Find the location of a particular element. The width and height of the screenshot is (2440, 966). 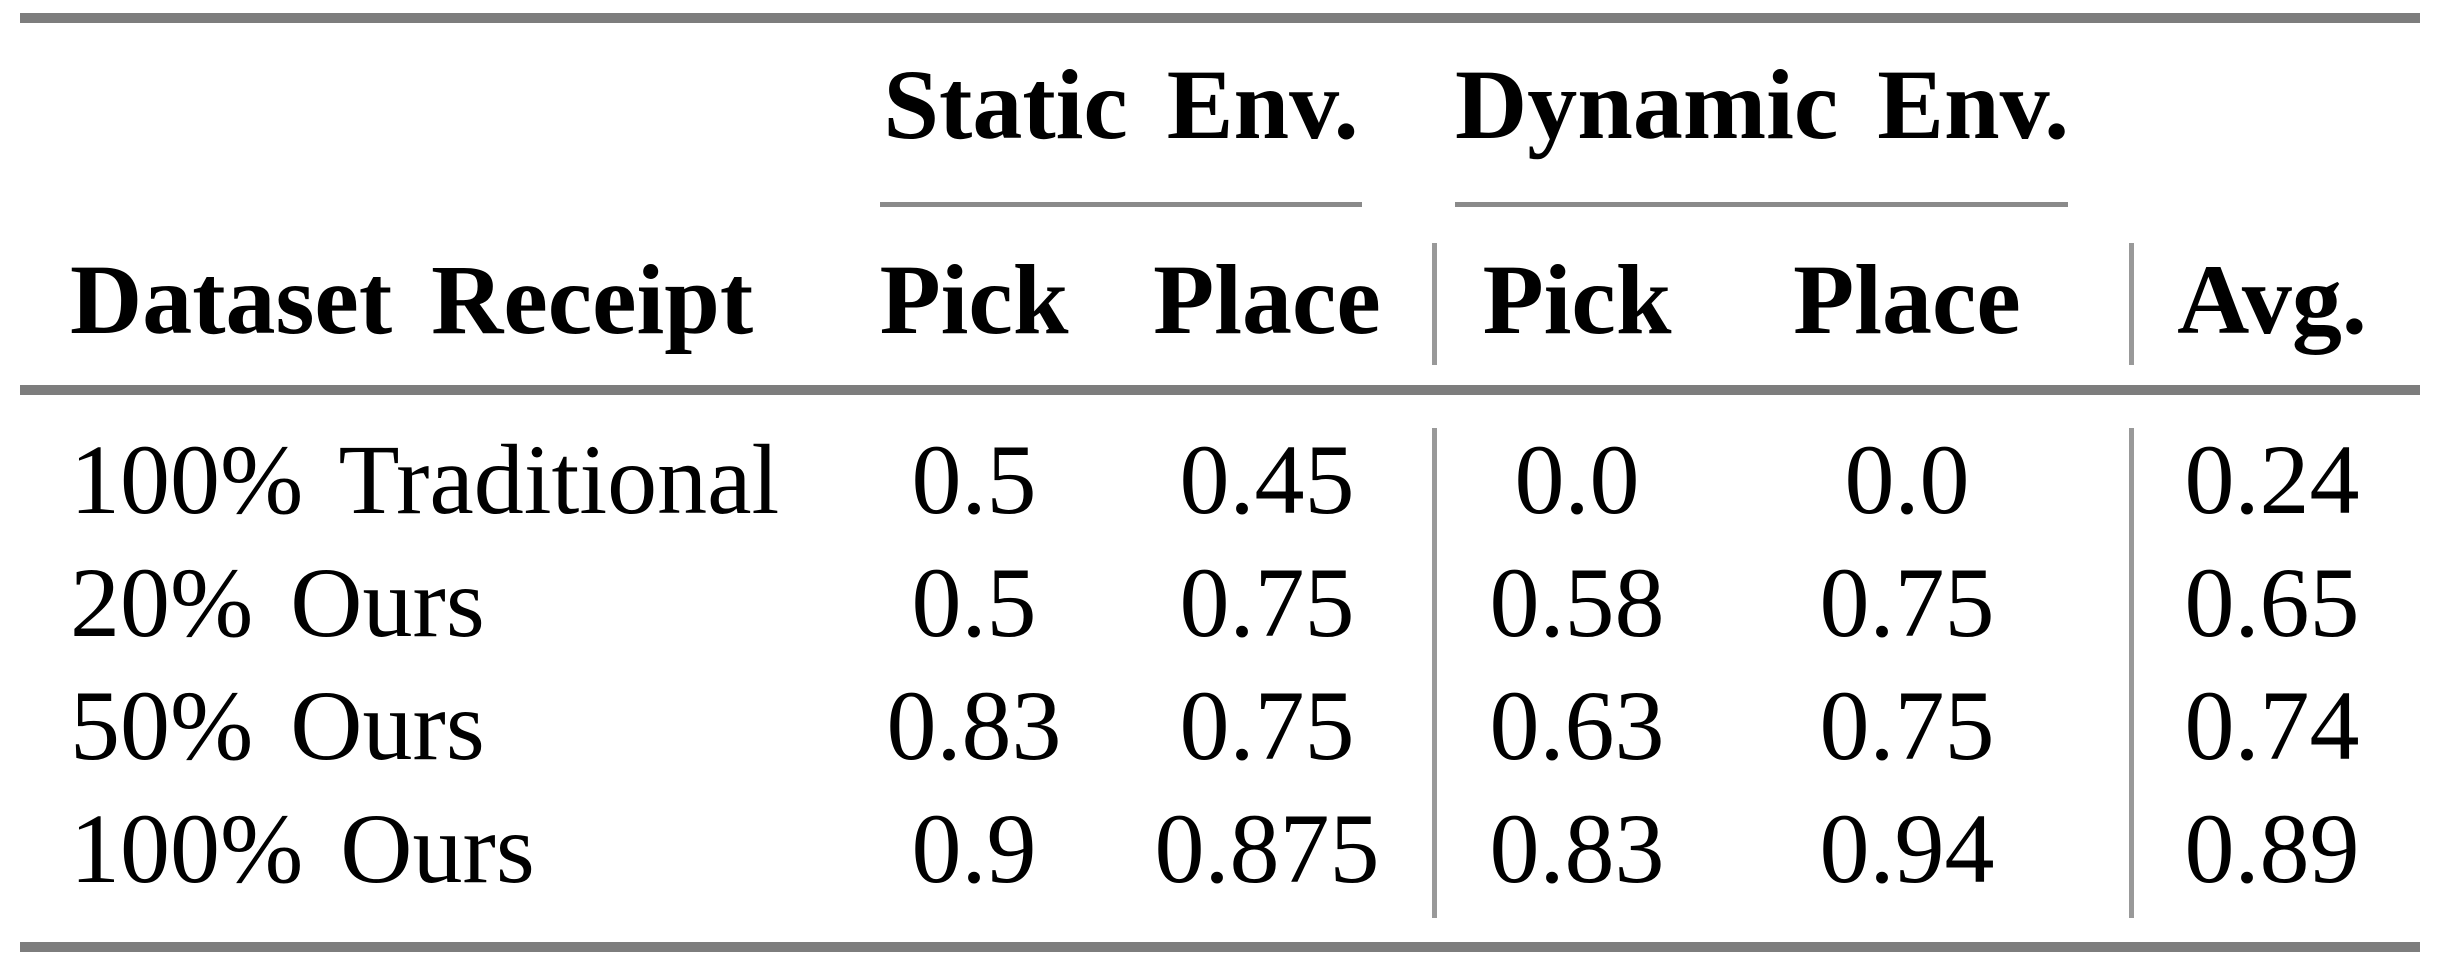

table-row: 100% Ours 0.9 0.875 0.83 0.94 0.89 is located at coordinates (1220, 848).